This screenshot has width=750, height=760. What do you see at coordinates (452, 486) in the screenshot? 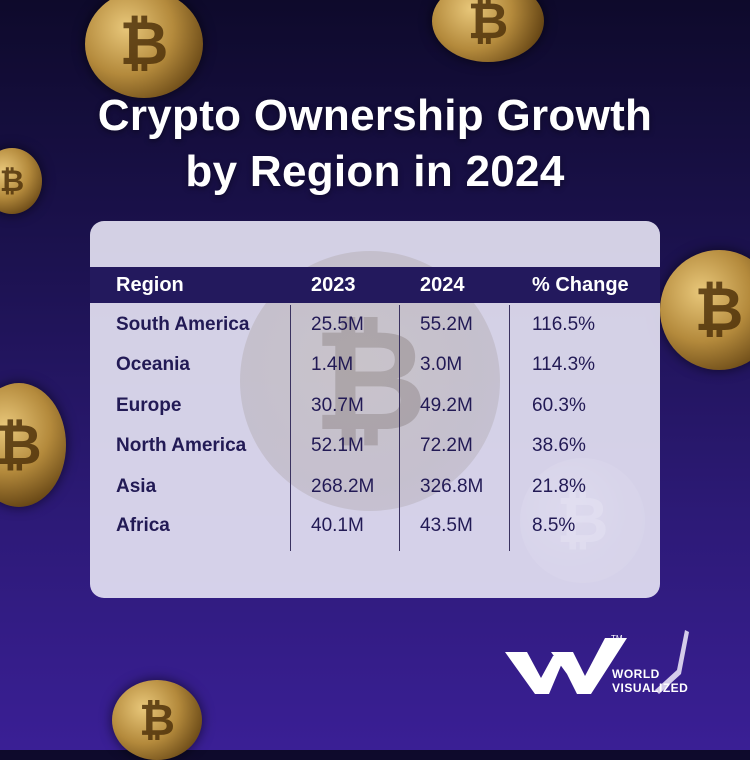
I see `cell-2024: 326.8M` at bounding box center [452, 486].